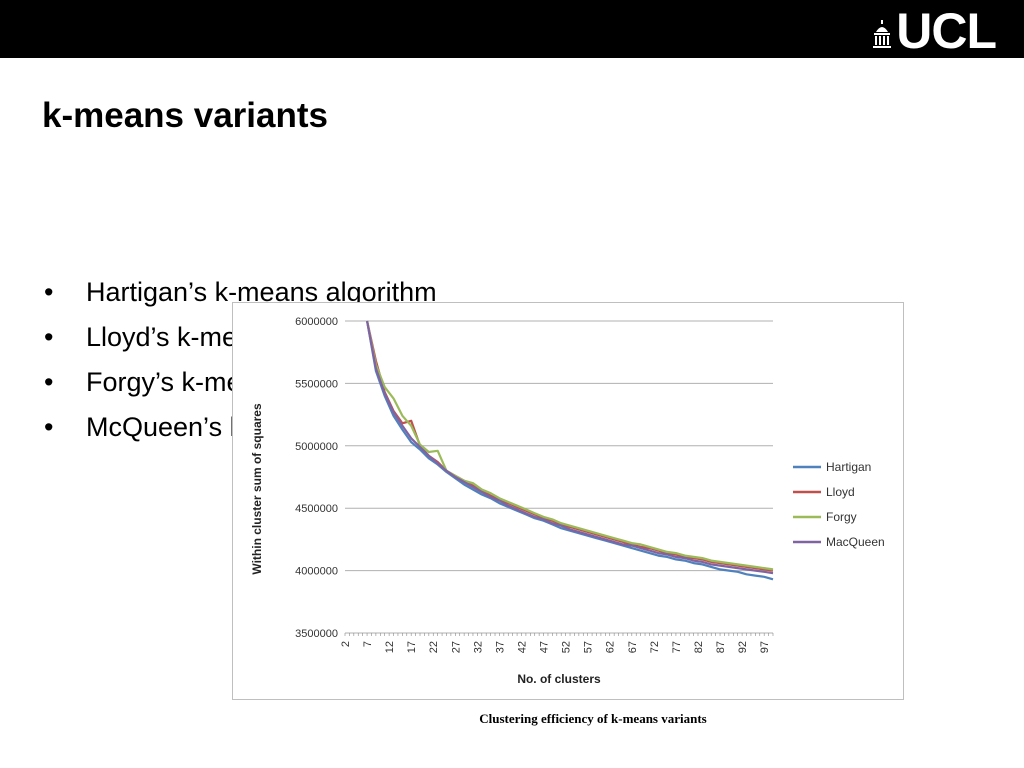 This screenshot has height=768, width=1024. Describe the element at coordinates (185, 115) in the screenshot. I see `slide-title: k-means variants` at that location.